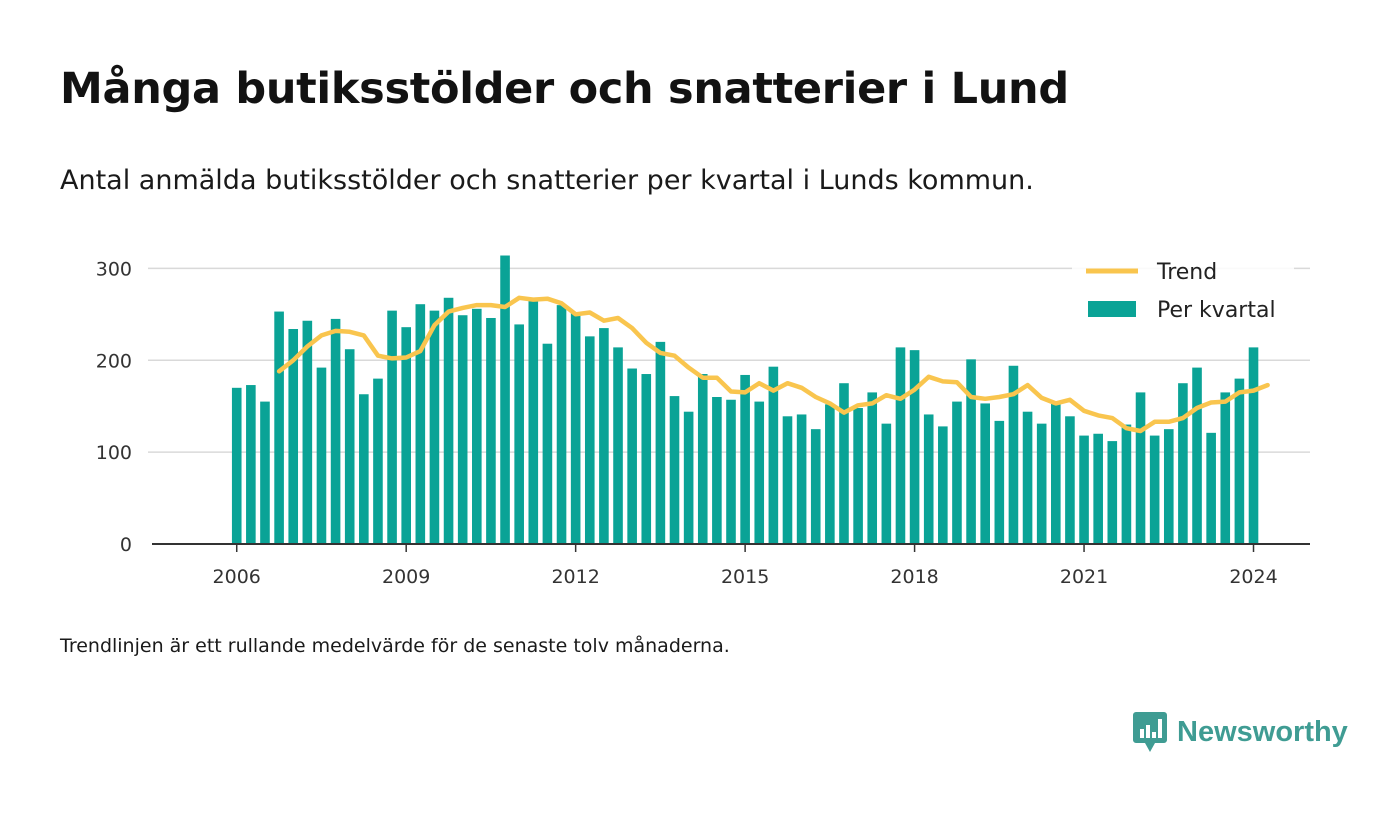  What do you see at coordinates (114, 361) in the screenshot?
I see `y-tick-label: 200` at bounding box center [114, 361].